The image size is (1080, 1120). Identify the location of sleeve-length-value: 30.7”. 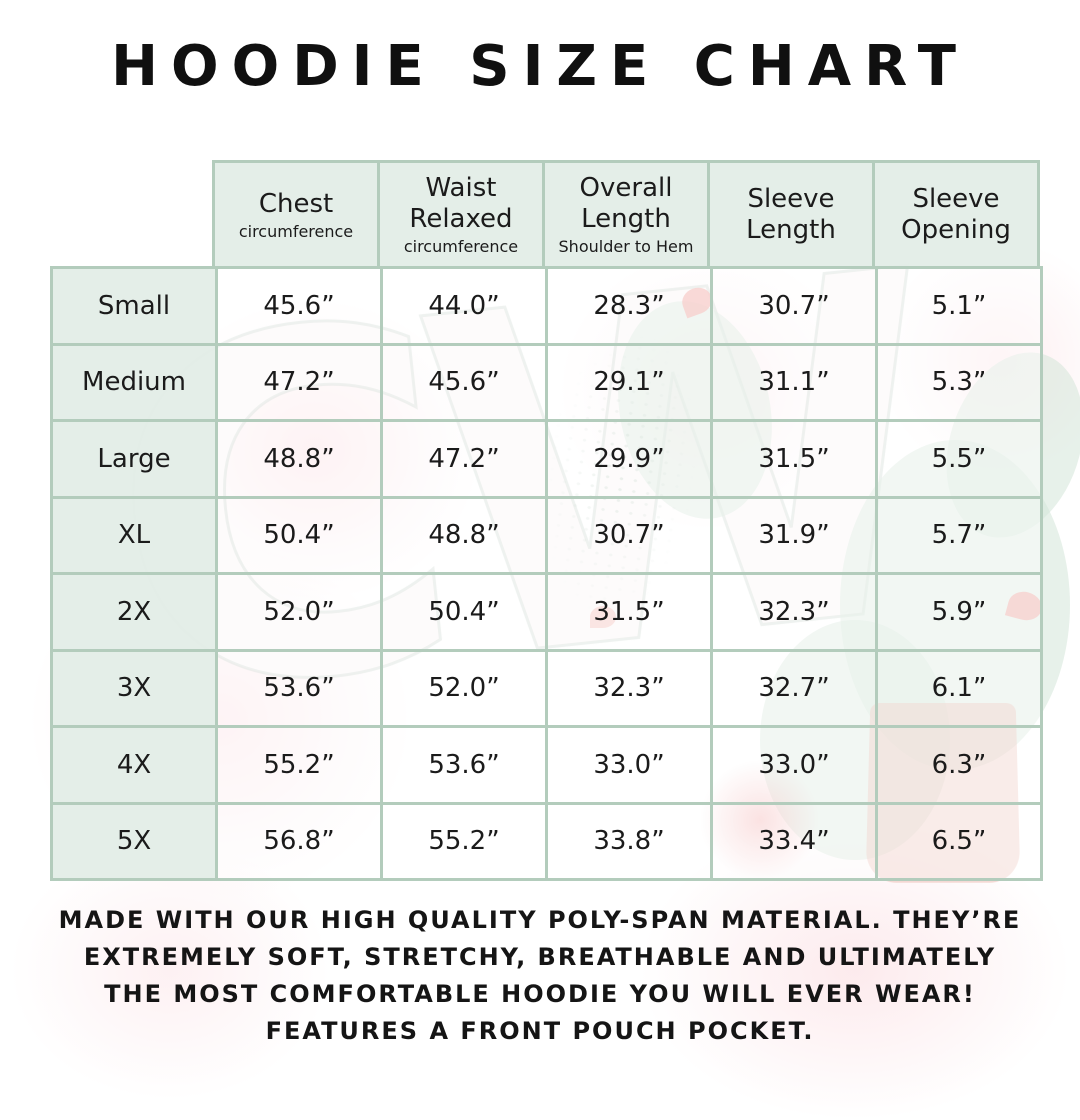
(794, 306).